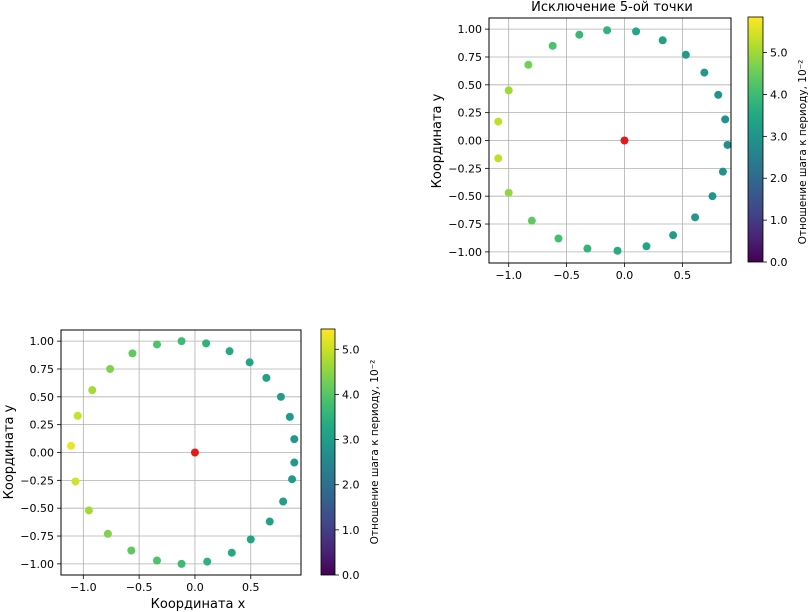  What do you see at coordinates (195, 587) in the screenshot?
I see `x-tick-label: 0.0` at bounding box center [195, 587].